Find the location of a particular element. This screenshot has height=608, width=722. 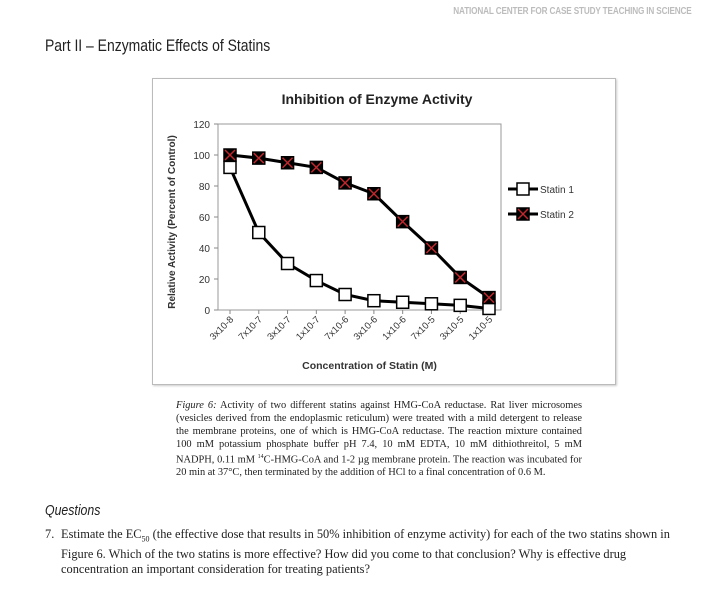

y-tick-label: 0 is located at coordinates (207, 311).